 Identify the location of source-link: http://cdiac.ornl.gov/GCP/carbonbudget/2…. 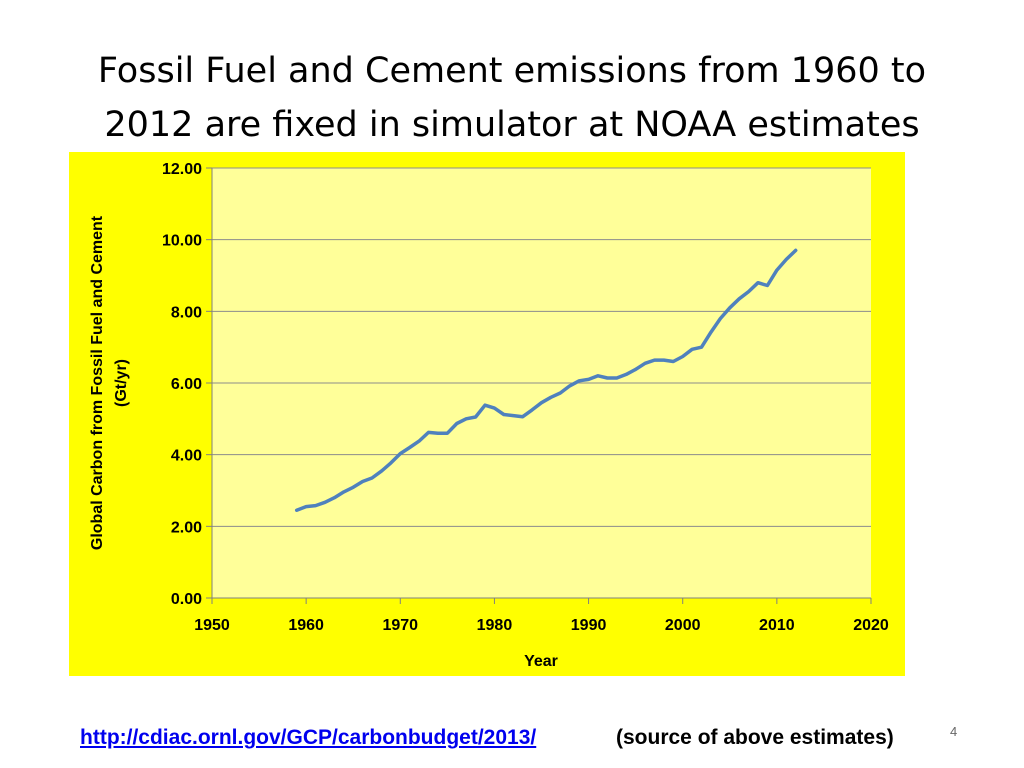
(308, 737).